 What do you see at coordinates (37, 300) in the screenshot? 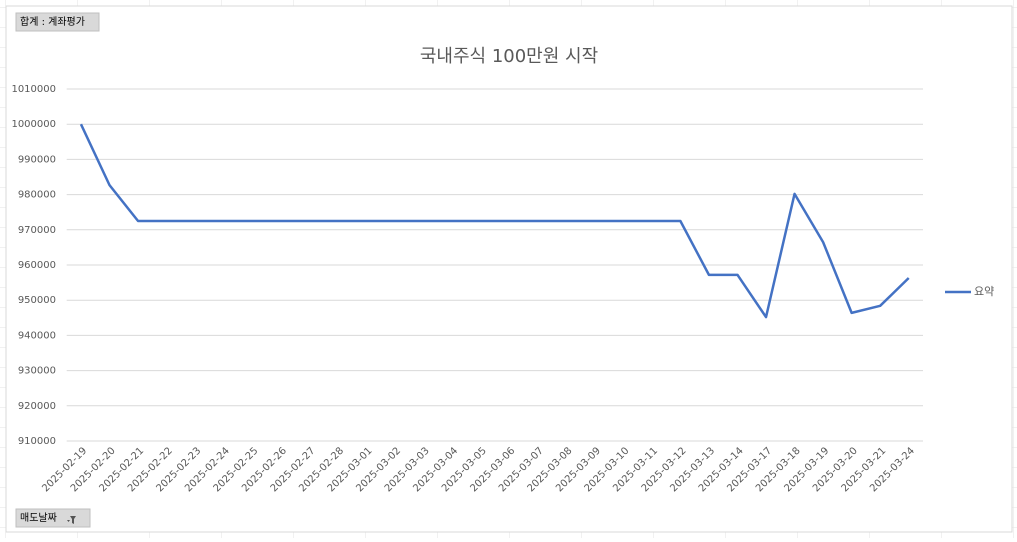
I see `y-tick-label: 950000` at bounding box center [37, 300].